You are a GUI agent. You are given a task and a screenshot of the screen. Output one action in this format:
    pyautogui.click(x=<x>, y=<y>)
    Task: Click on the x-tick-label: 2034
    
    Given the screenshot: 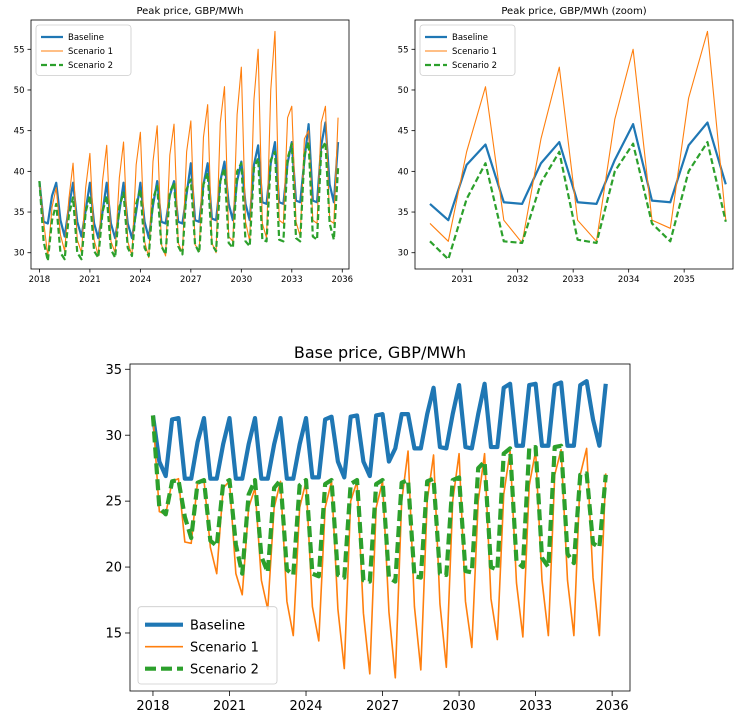 What is the action you would take?
    pyautogui.click(x=629, y=280)
    